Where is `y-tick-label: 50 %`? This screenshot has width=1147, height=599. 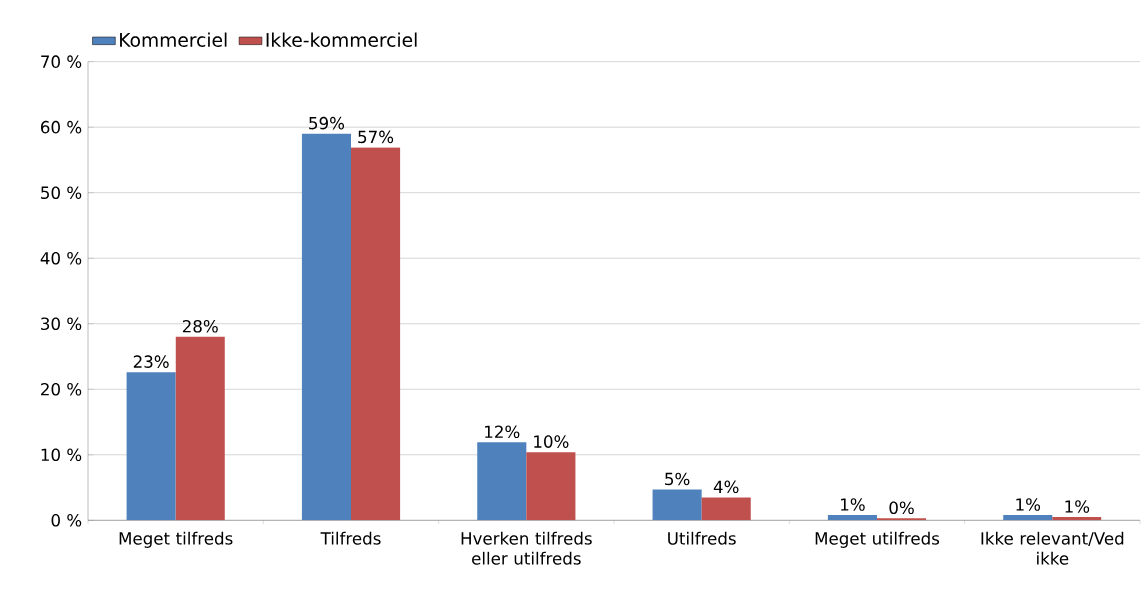
y-tick-label: 50 % is located at coordinates (61, 192).